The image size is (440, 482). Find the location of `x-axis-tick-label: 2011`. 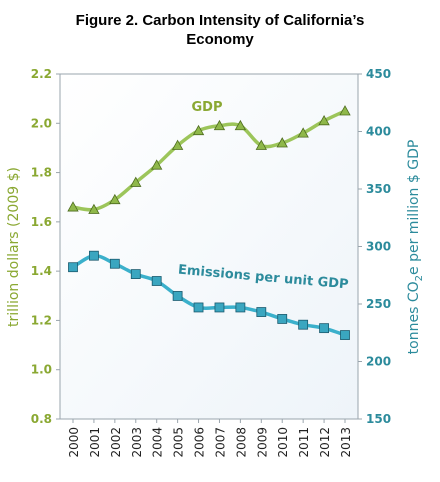

x-axis-tick-label: 2011 is located at coordinates (304, 442).